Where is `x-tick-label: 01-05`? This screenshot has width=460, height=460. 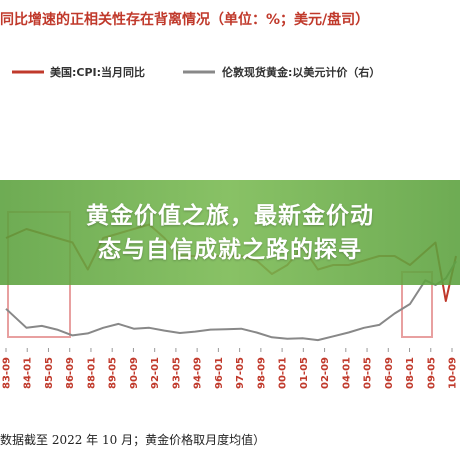 x-tick-label: 01-05 is located at coordinates (304, 373).